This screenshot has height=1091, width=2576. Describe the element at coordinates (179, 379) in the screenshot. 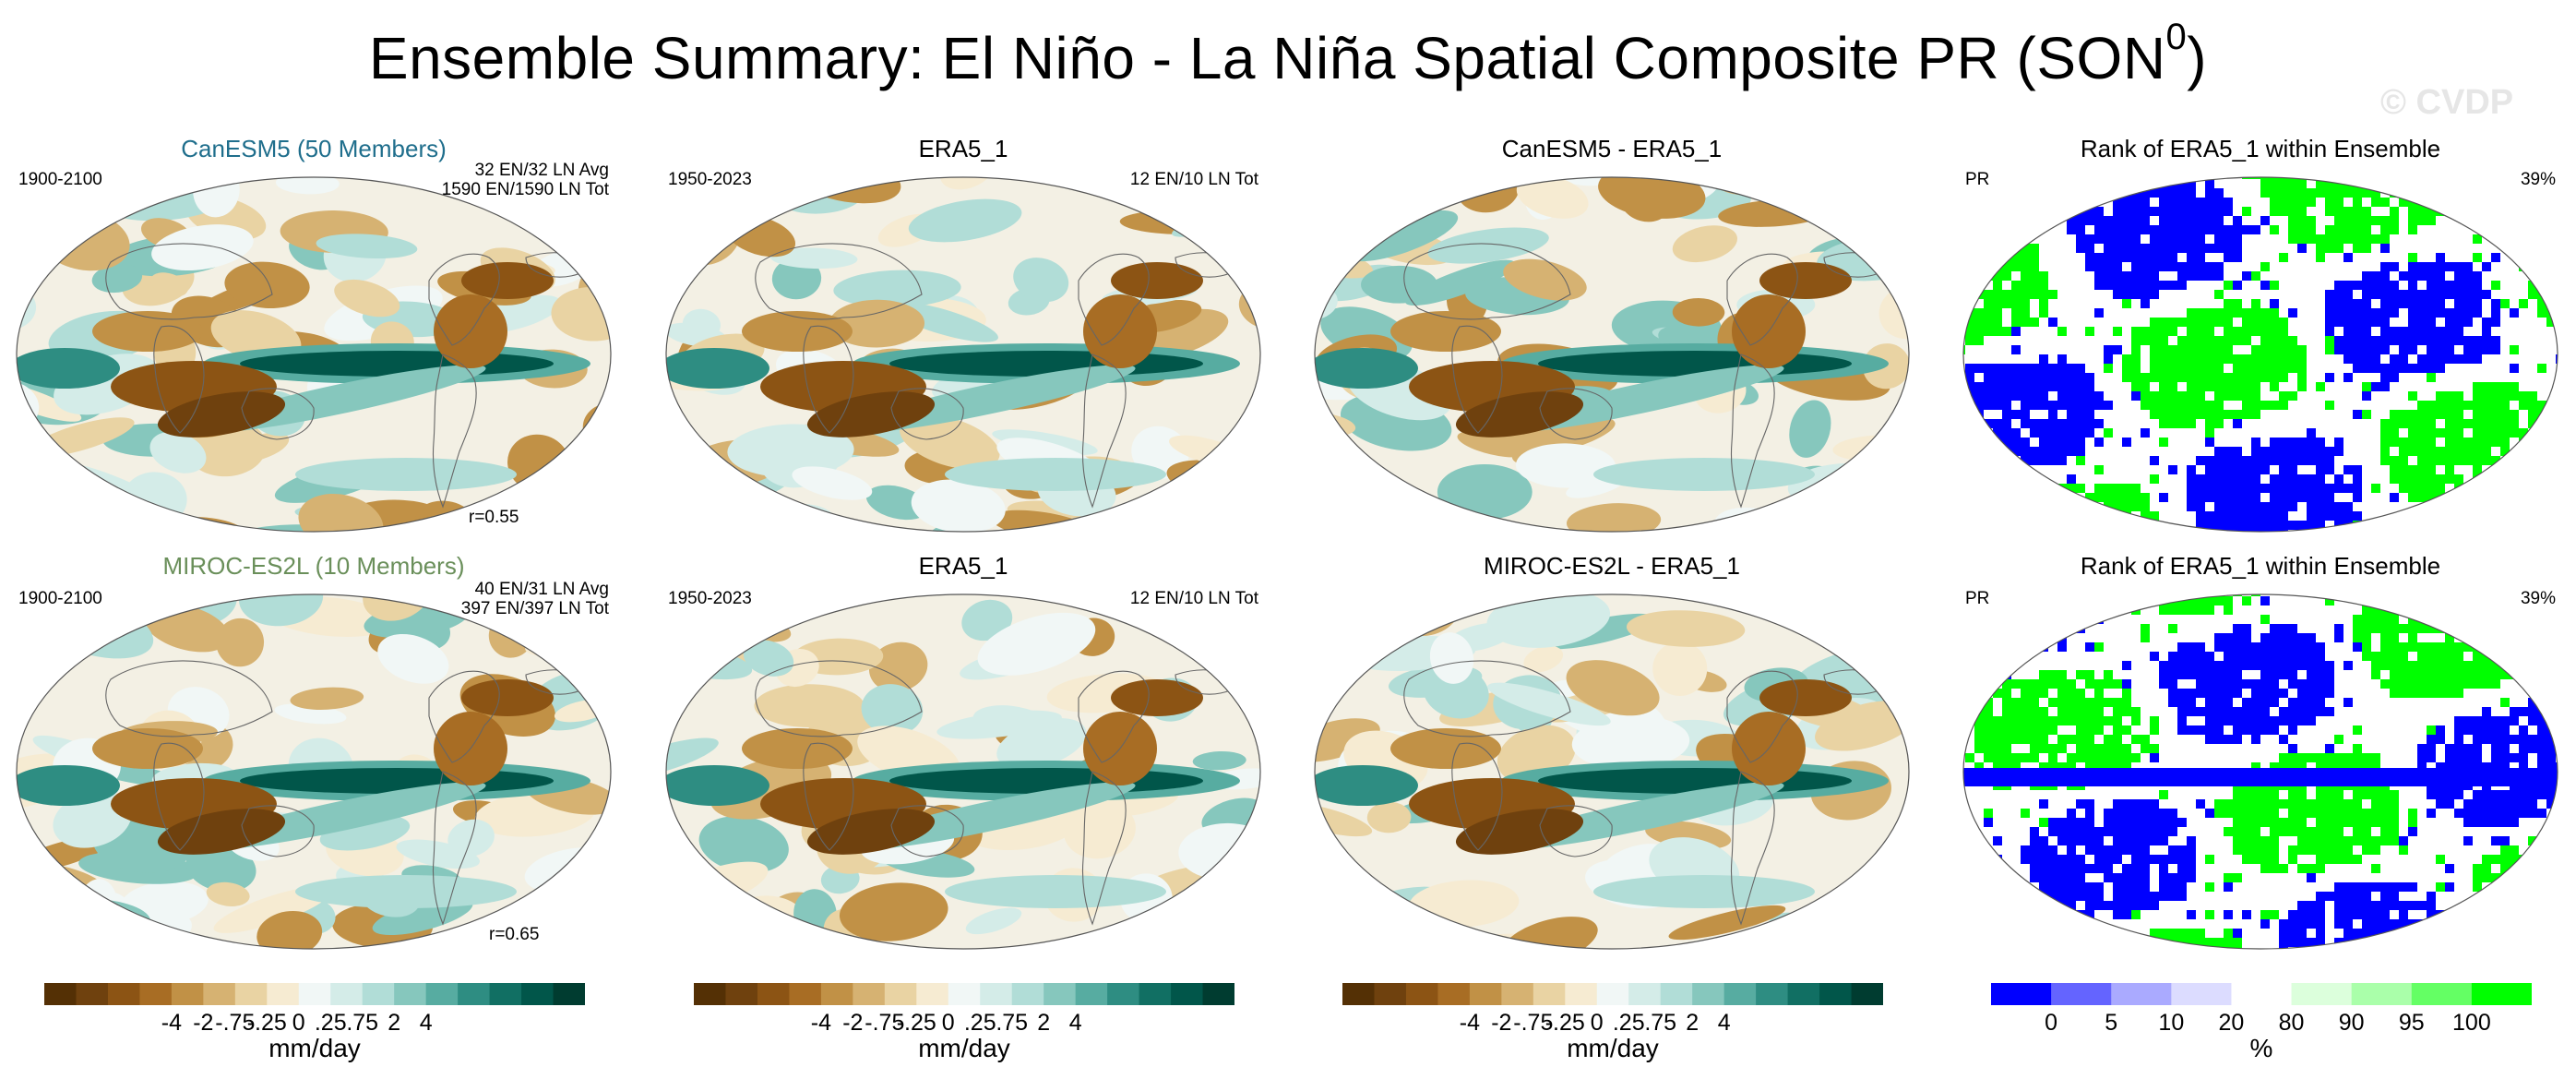

I see `coastline` at that location.